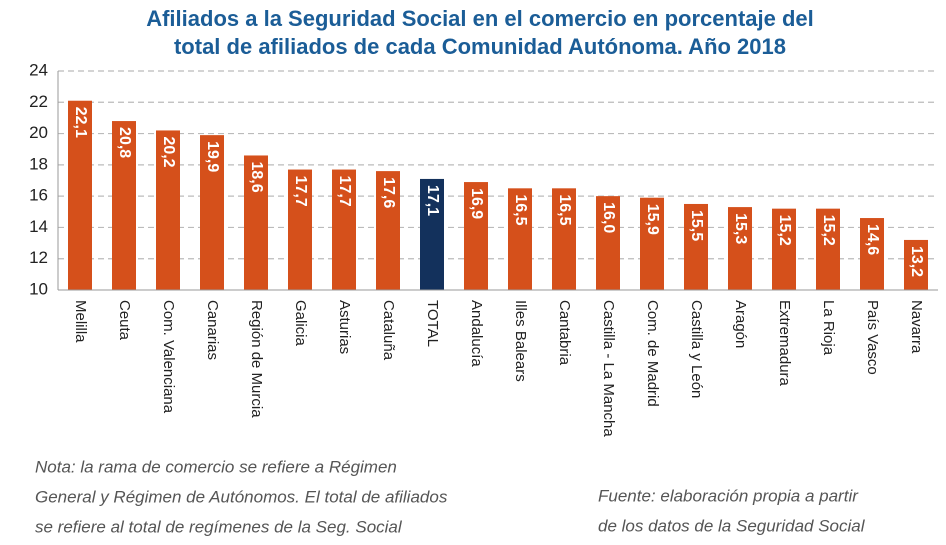  Describe the element at coordinates (696, 225) in the screenshot. I see `value-label: 15,5` at that location.